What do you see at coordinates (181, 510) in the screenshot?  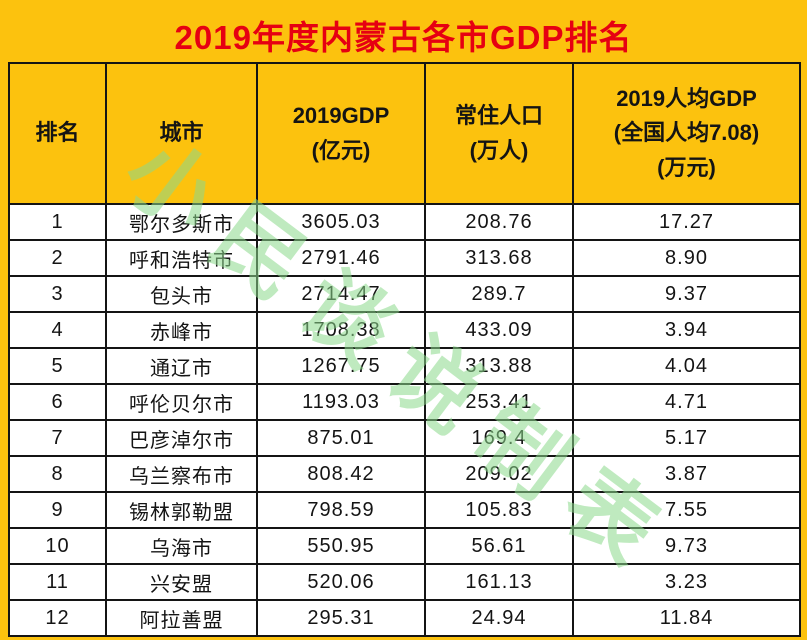 I see `cell-city: 锡林郭勒盟` at bounding box center [181, 510].